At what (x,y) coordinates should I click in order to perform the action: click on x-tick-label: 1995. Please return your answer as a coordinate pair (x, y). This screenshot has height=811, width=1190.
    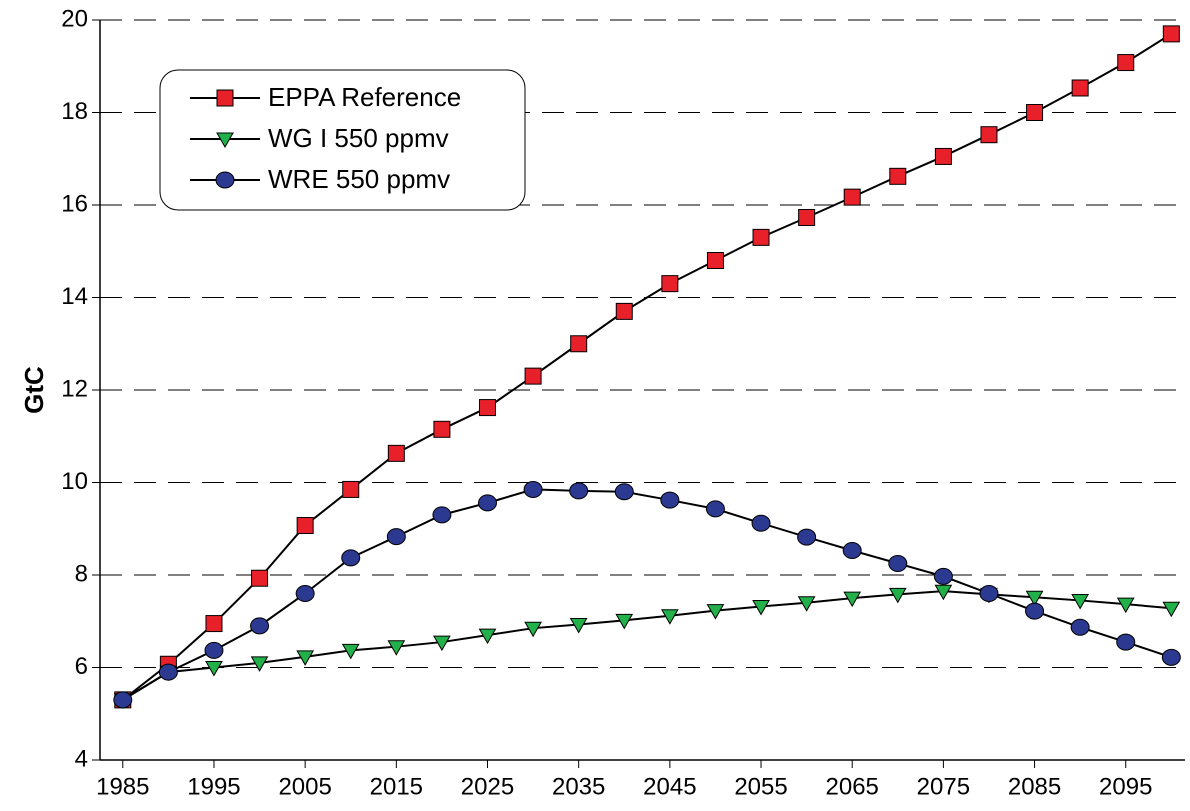
    Looking at the image, I should click on (213, 786).